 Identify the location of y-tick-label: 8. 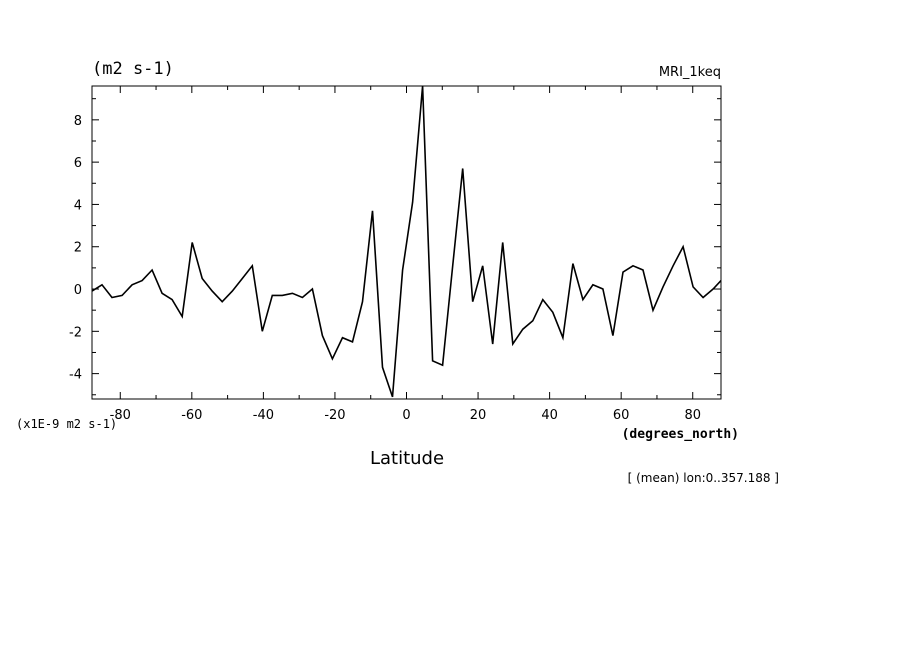
(78, 121).